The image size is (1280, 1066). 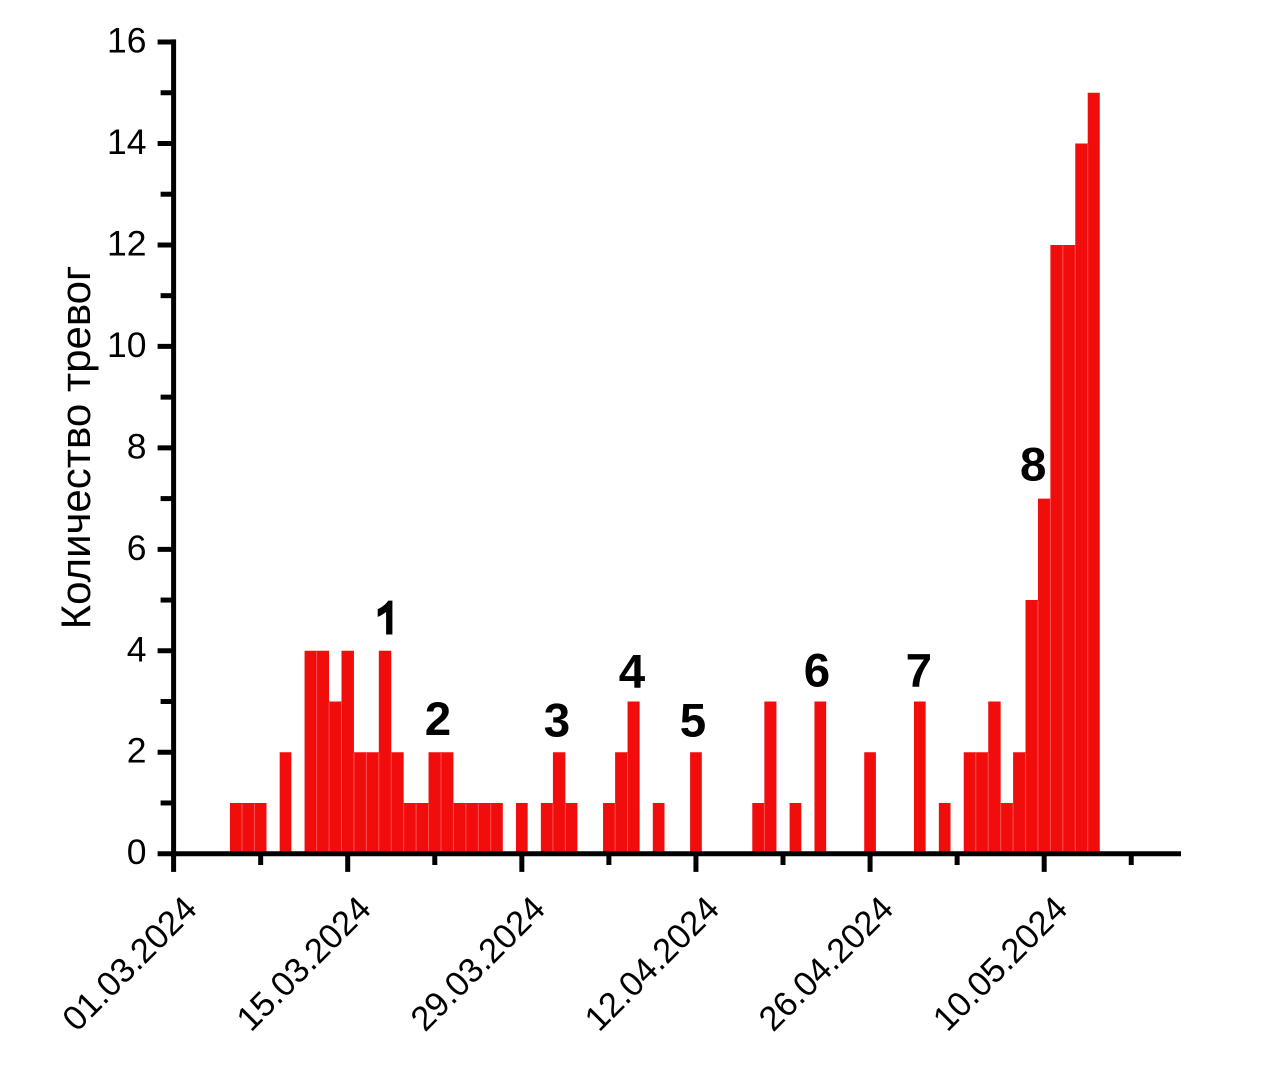 I want to click on svg-text: Количество тревог, so click(x=75, y=448).